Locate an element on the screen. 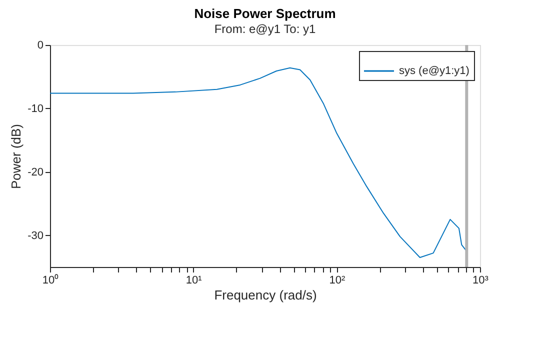 This screenshot has width=560, height=337. y-tick-label: -30 is located at coordinates (36, 236).